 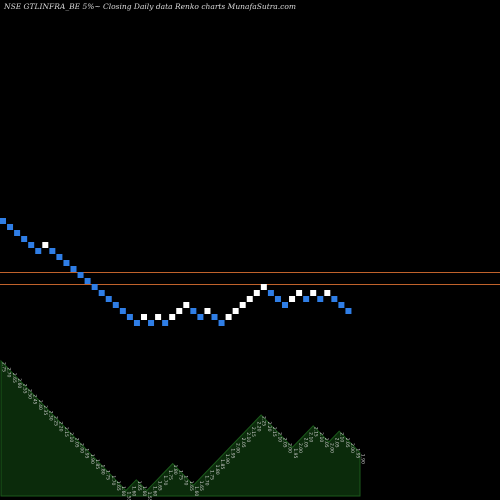 What do you see at coordinates (19, 383) in the screenshot?
I see `area-value-label: 2.60` at bounding box center [19, 383].